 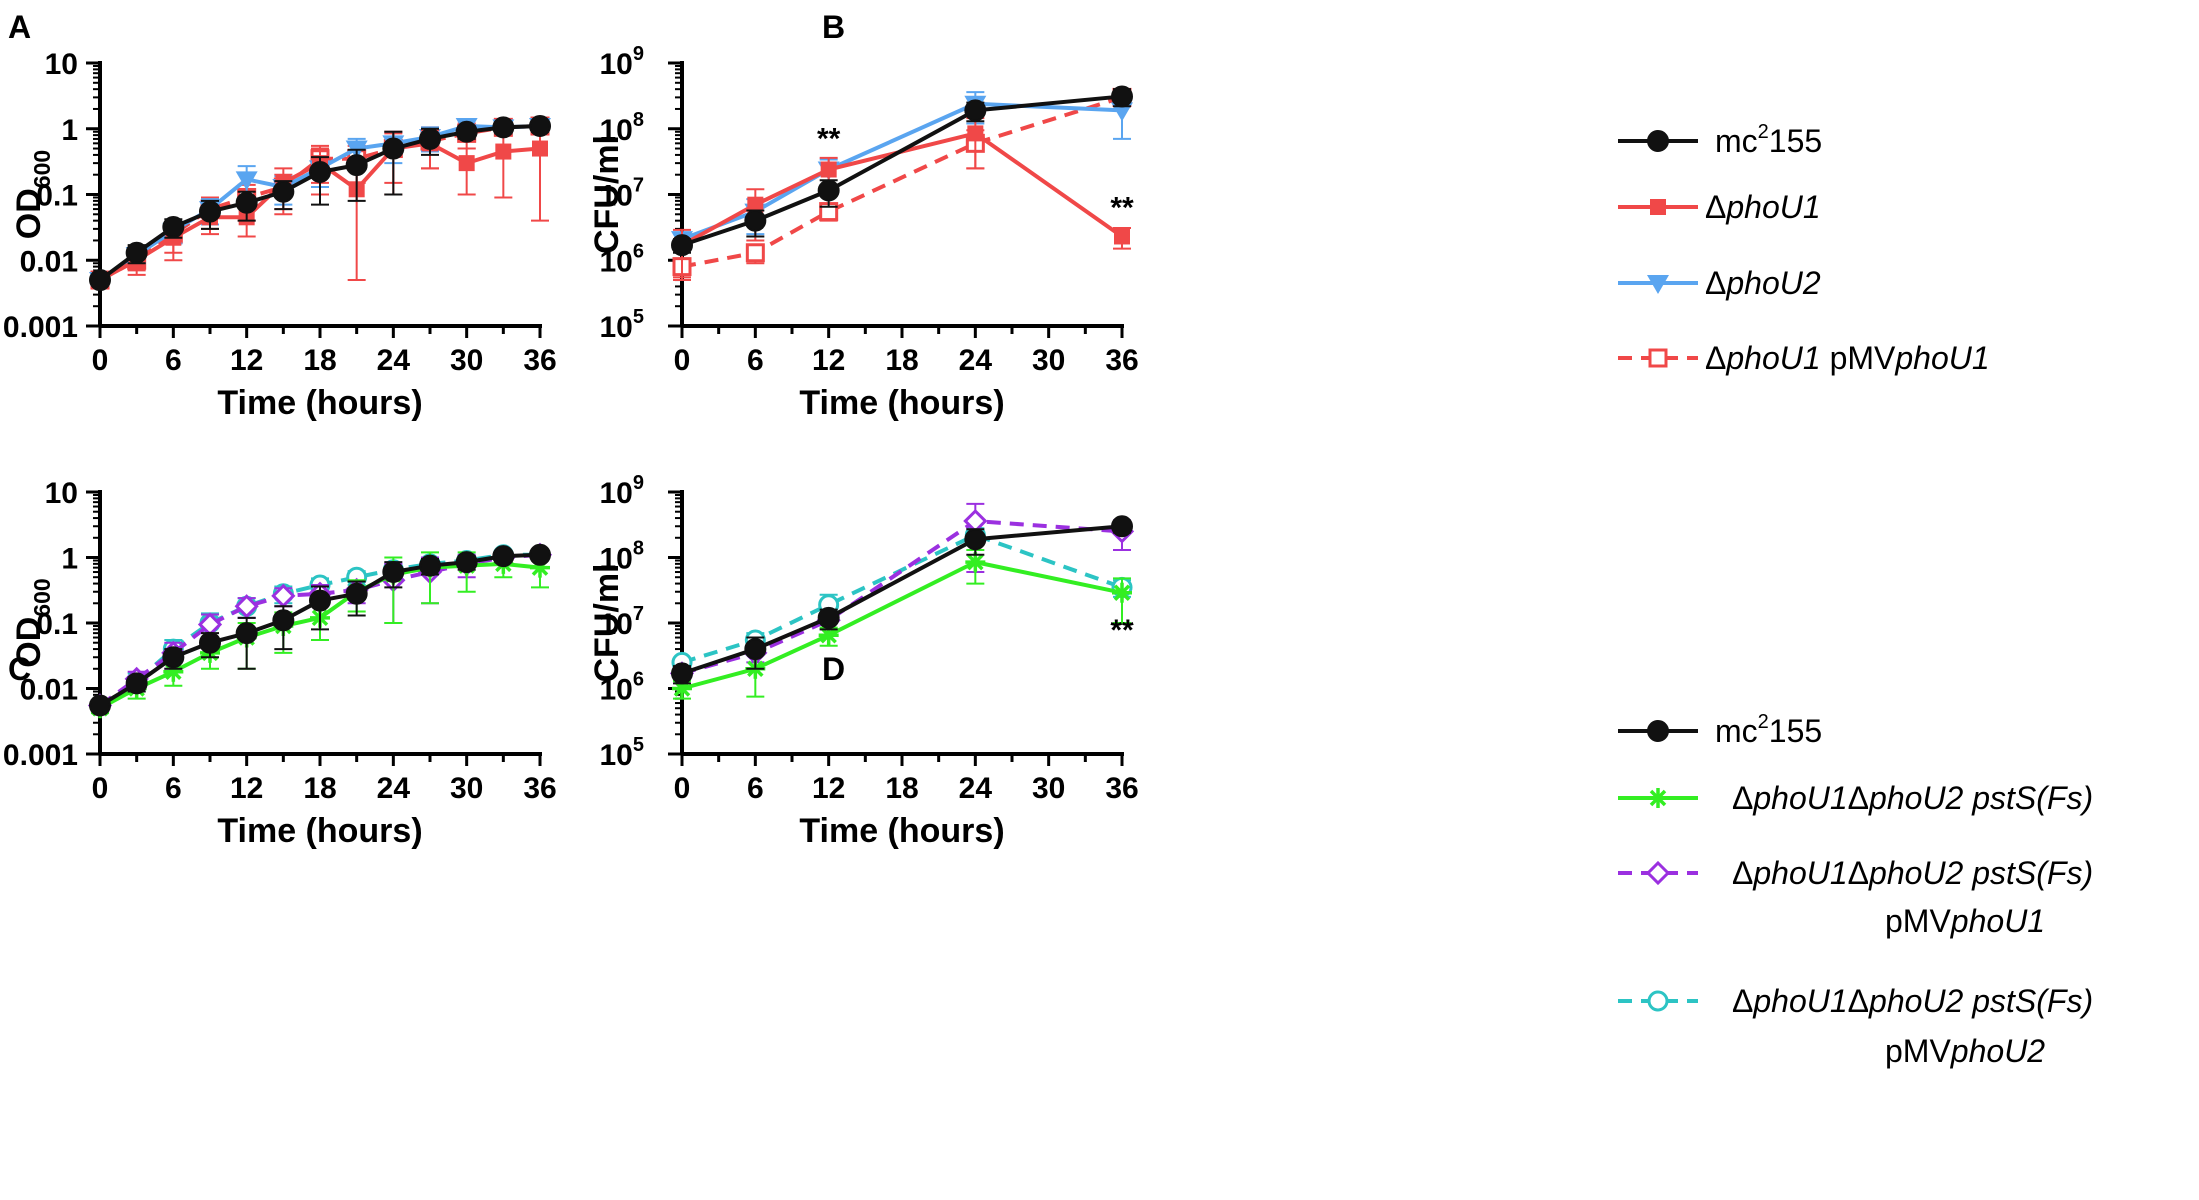 I want to click on y-title-main: OD, so click(x=29, y=642).